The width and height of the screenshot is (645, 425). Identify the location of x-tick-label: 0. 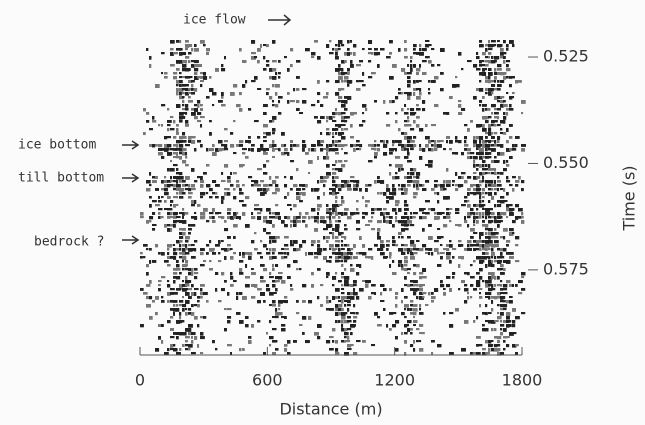
(140, 380).